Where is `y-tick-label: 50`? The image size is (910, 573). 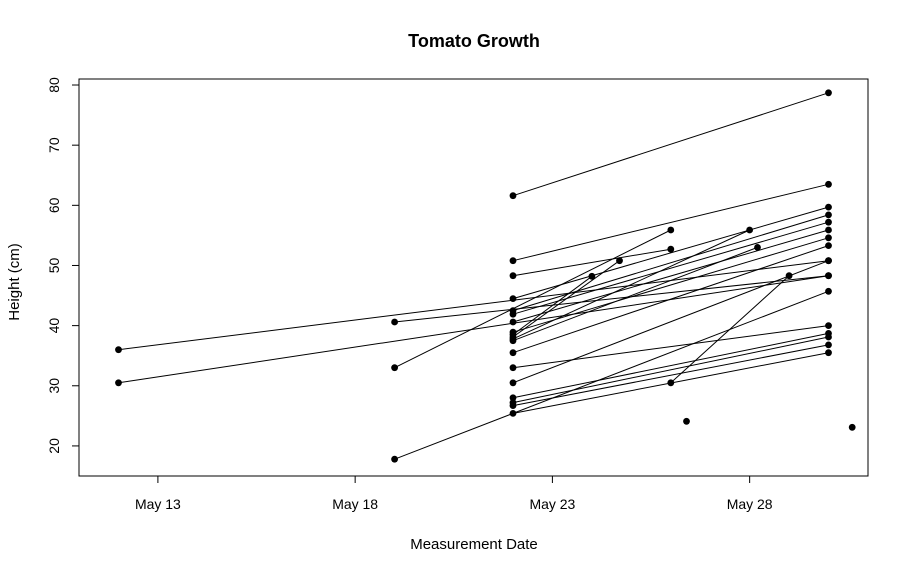
y-tick-label: 50 is located at coordinates (54, 265).